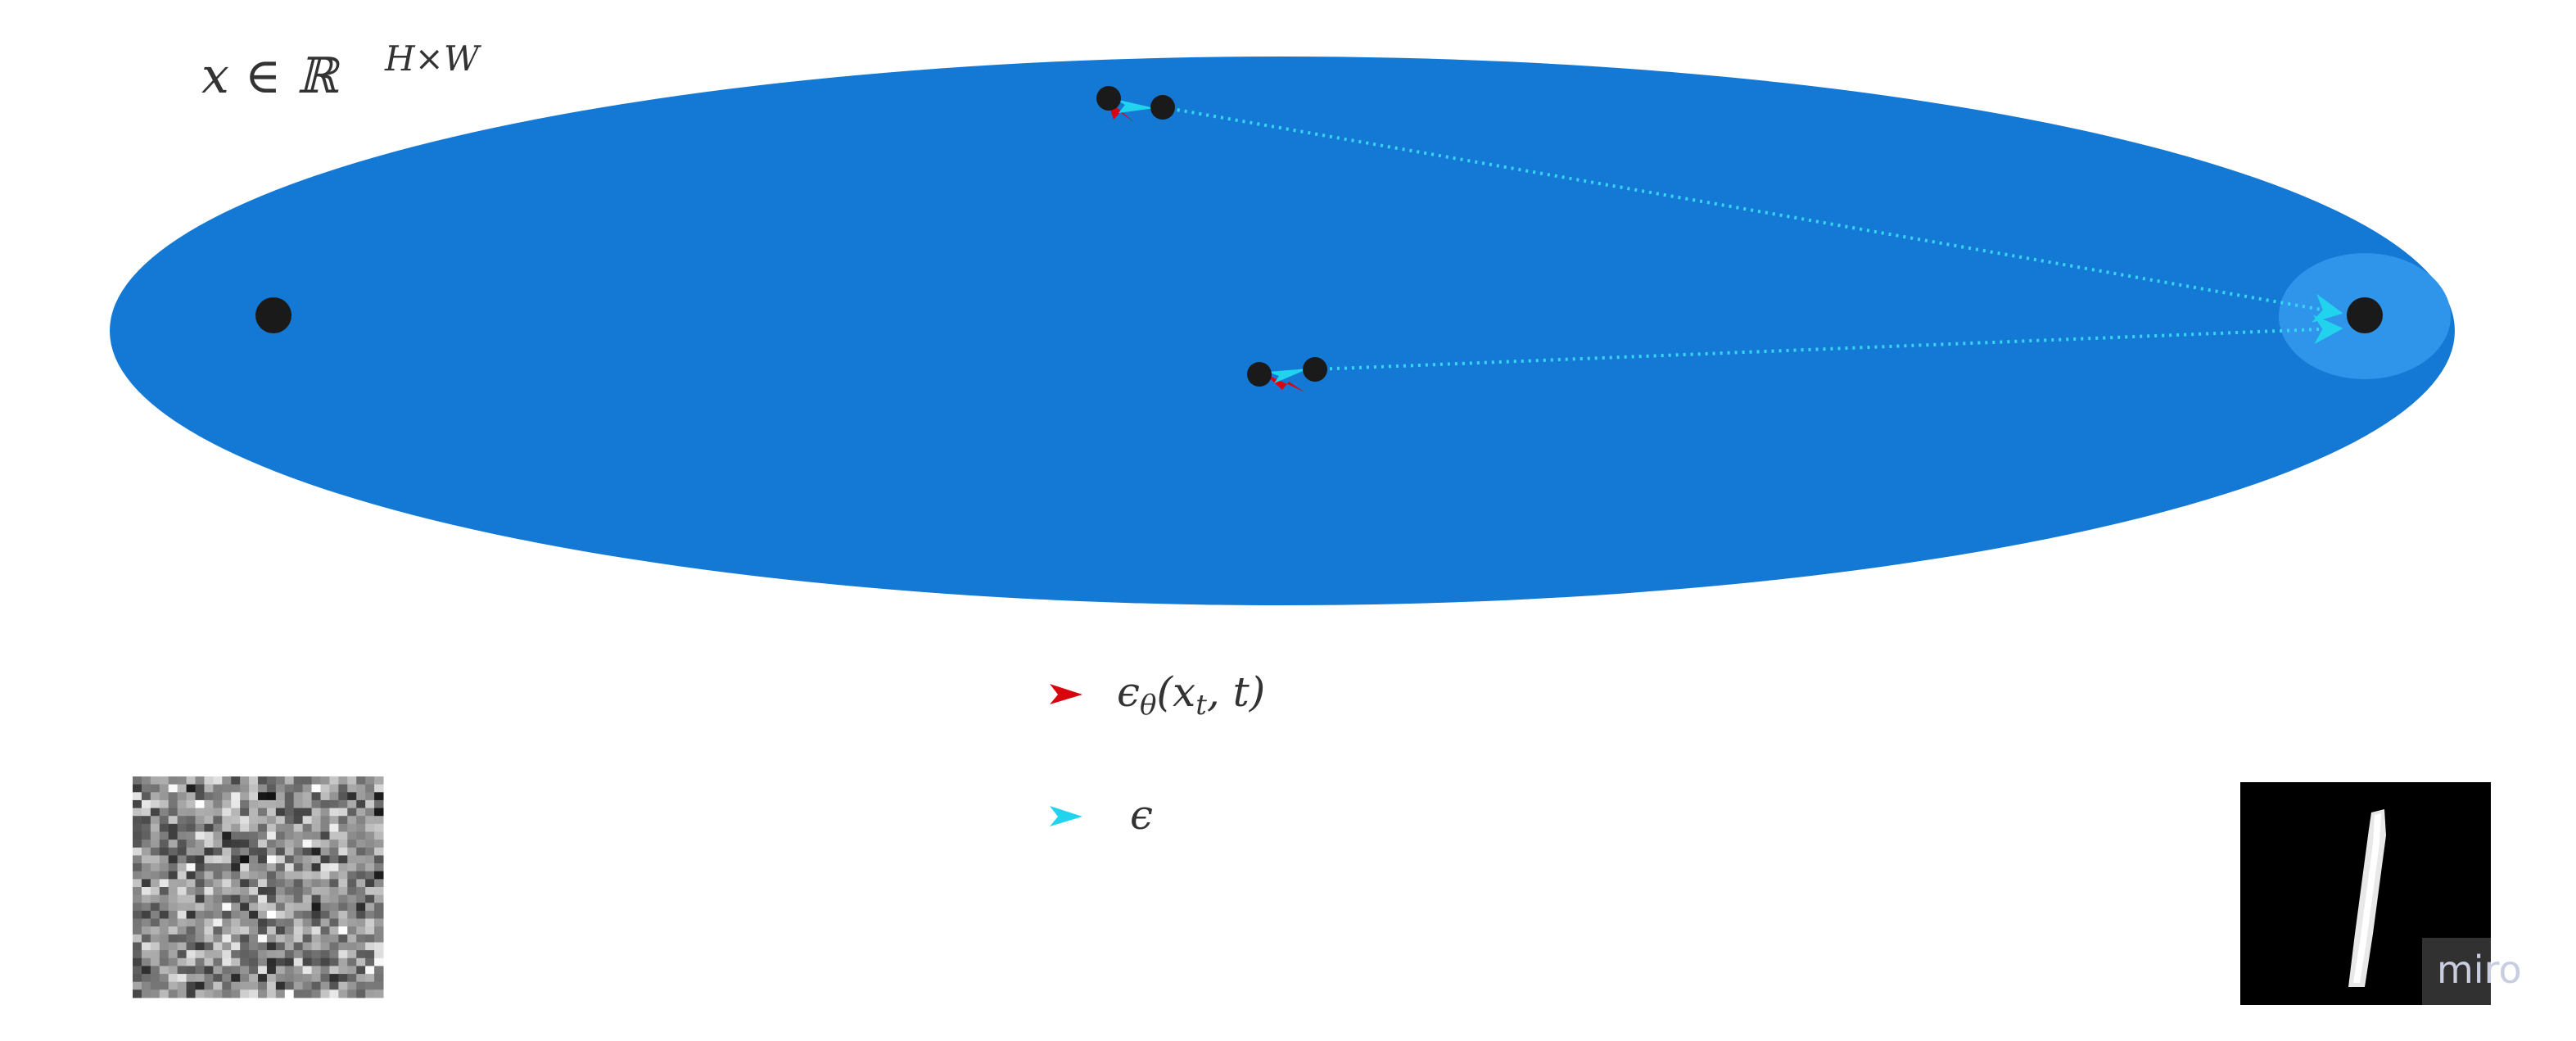 The width and height of the screenshot is (2576, 1041). I want to click on noise-sample-point, so click(273, 315).